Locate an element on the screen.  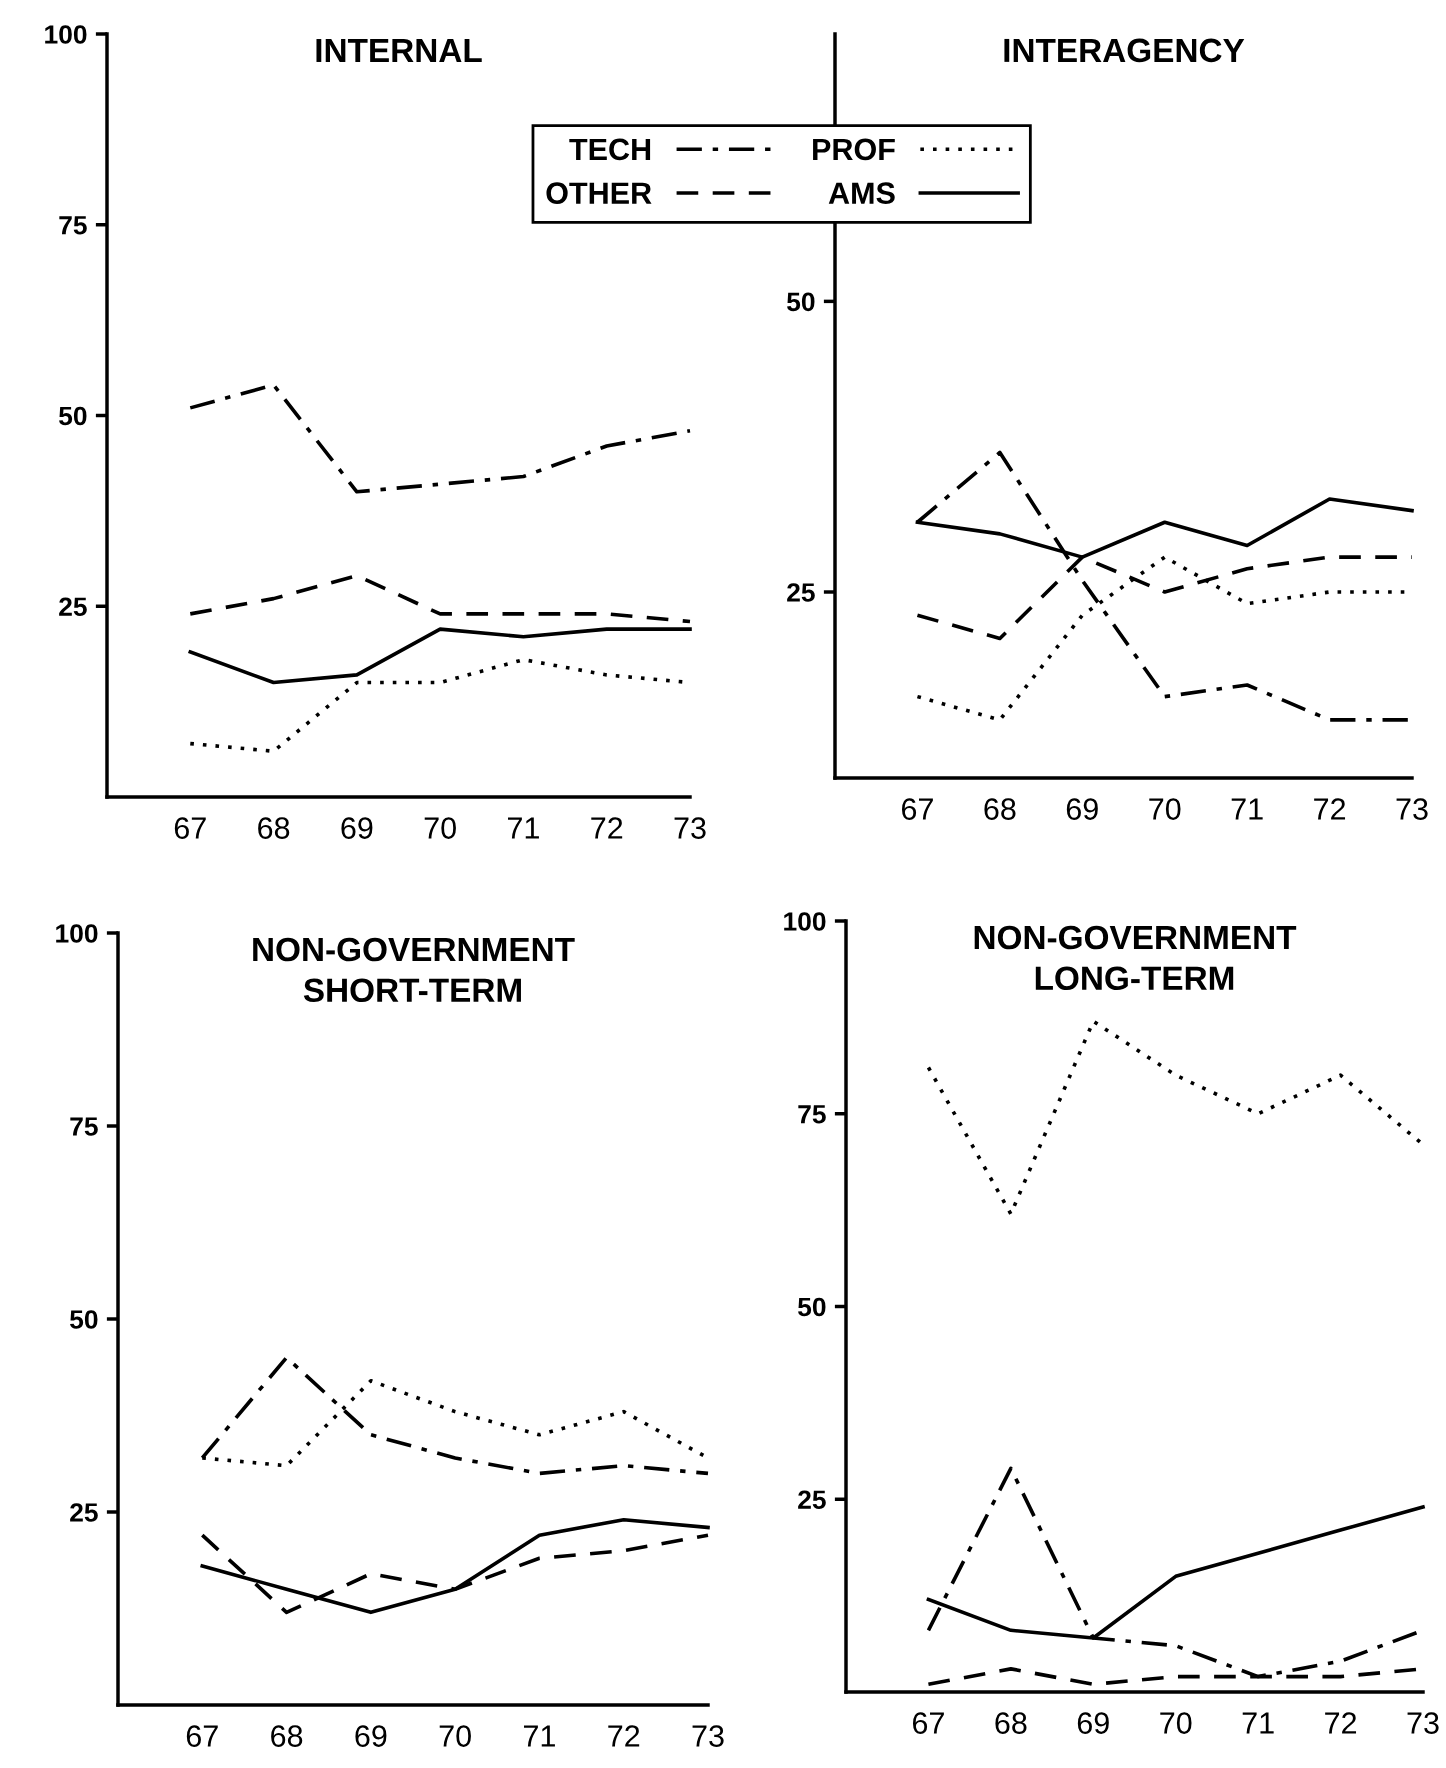
legend-label: PROF is located at coordinates (854, 149).